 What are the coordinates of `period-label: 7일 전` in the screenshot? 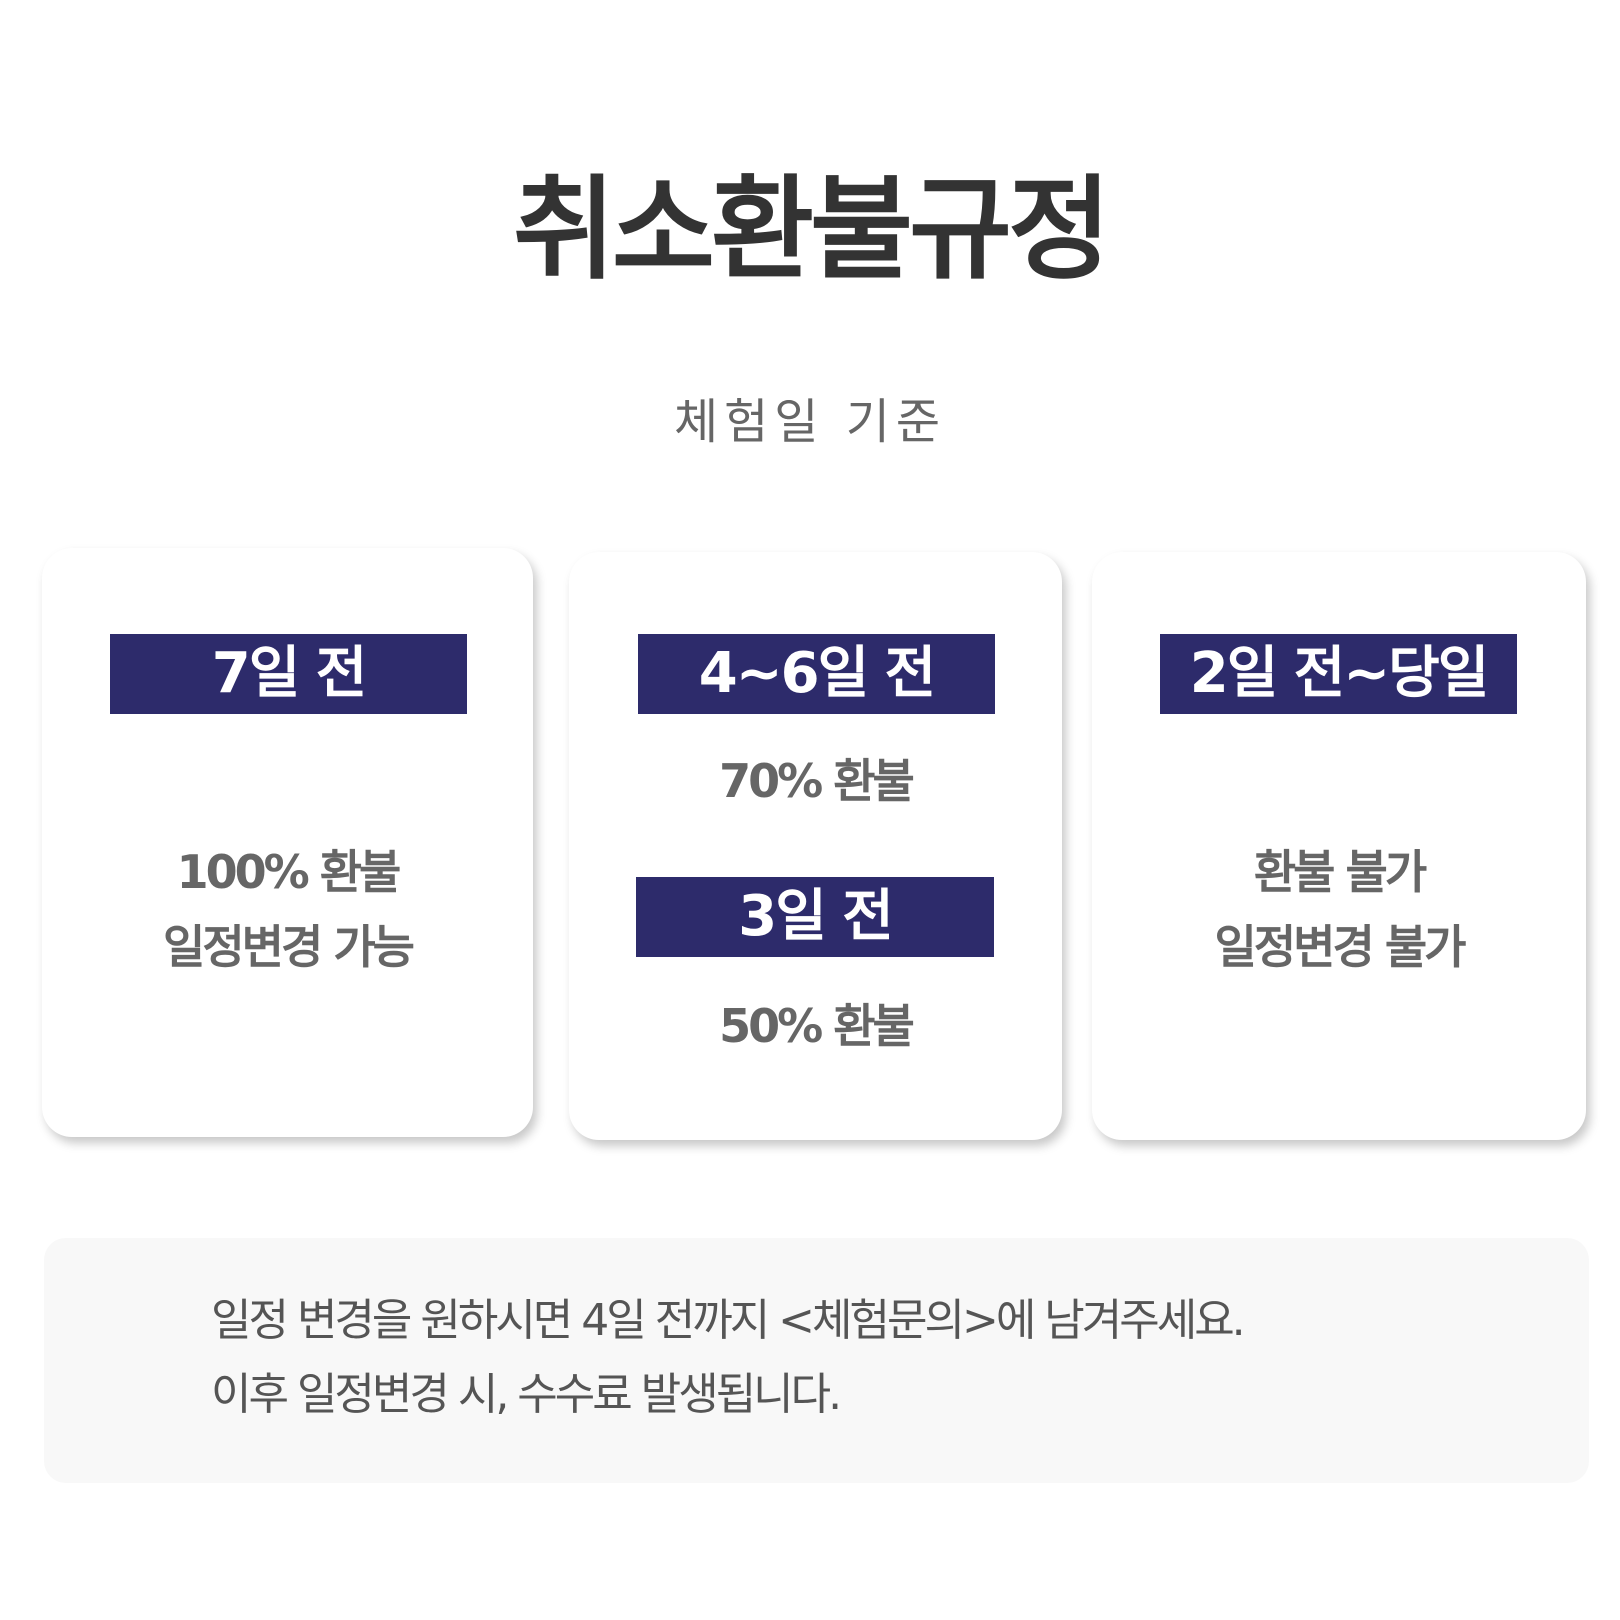 It's located at (288, 674).